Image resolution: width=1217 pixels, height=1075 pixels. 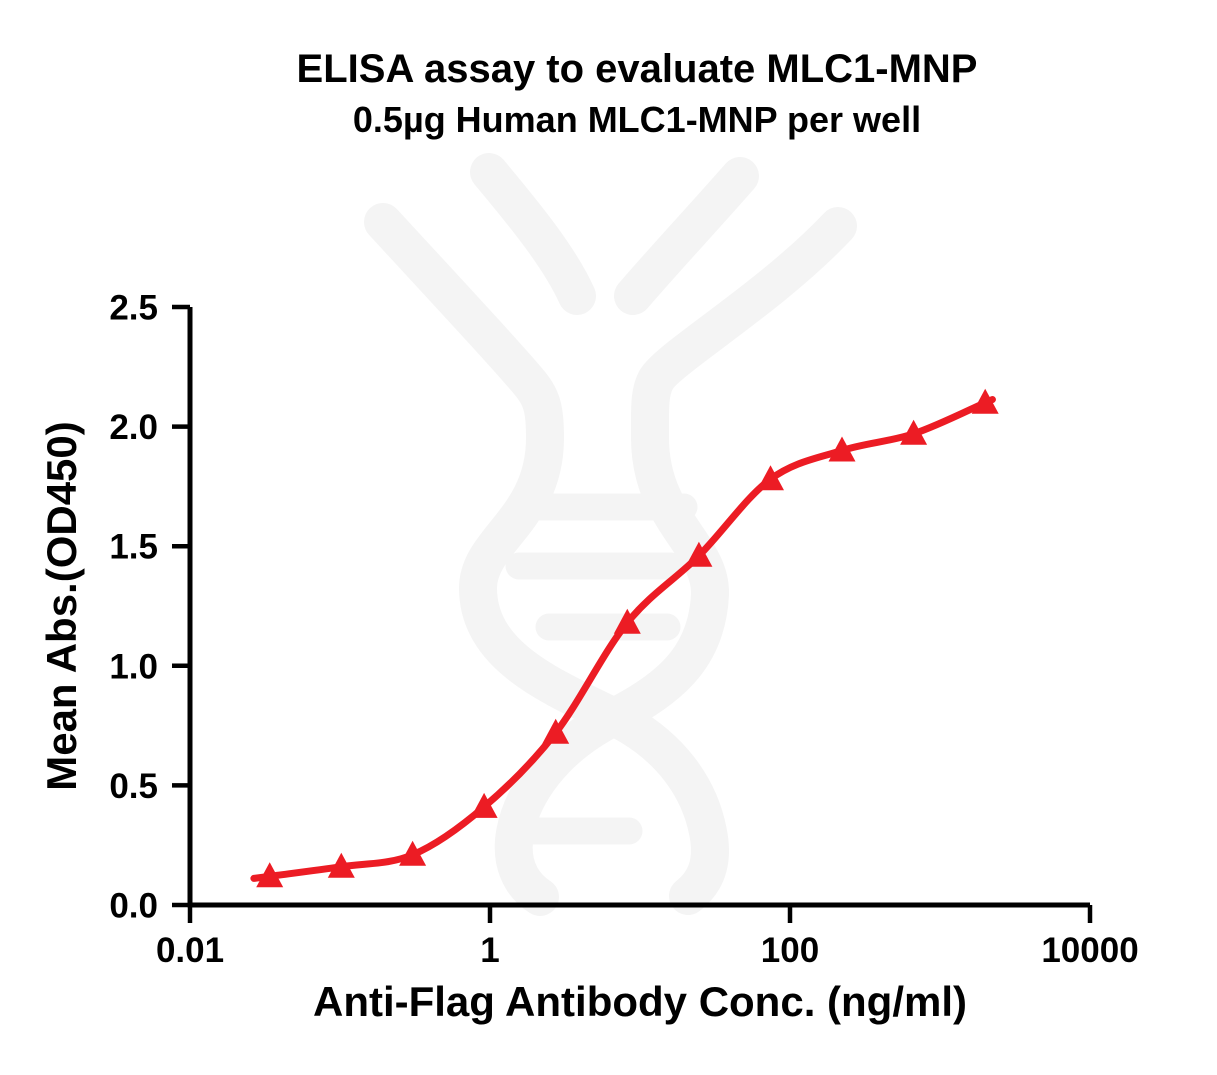 What do you see at coordinates (133, 427) in the screenshot?
I see `y-tick-label: 2.0` at bounding box center [133, 427].